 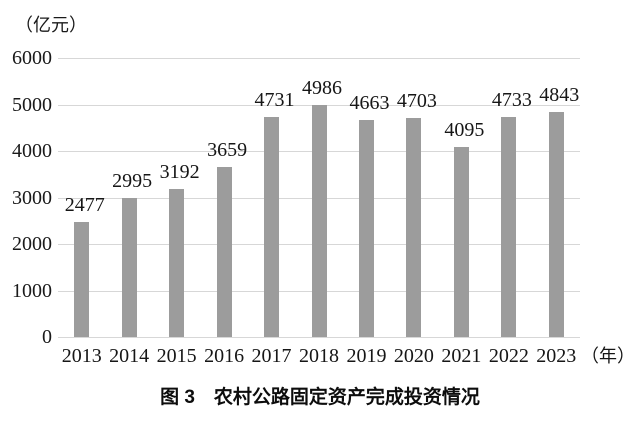 What do you see at coordinates (608, 356) in the screenshot?
I see `x-axis-unit-label: （年）` at bounding box center [608, 356].